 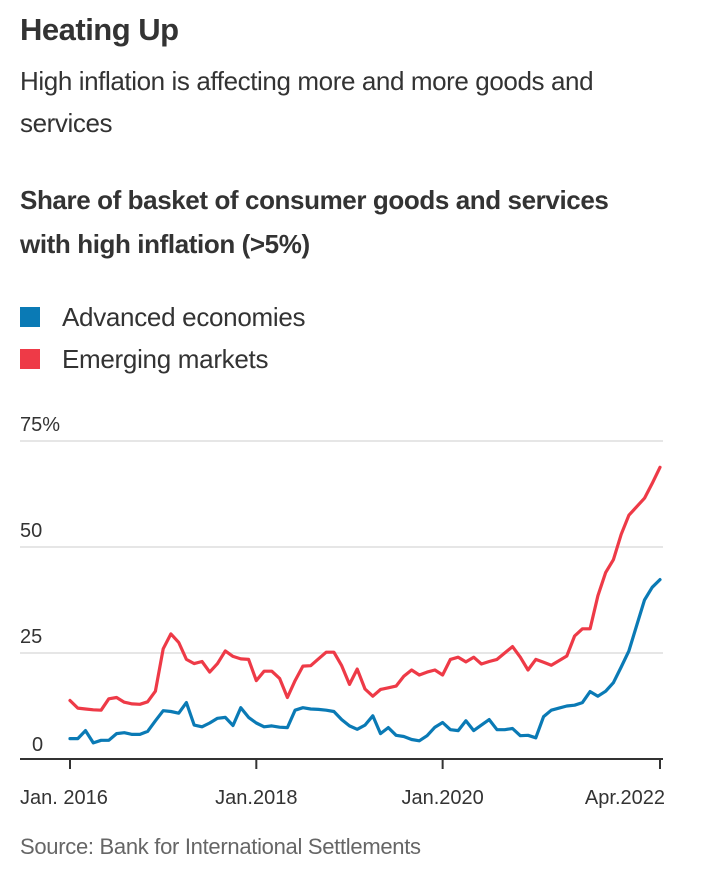 I want to click on x-tick-label-3: Apr.2022, so click(x=625, y=798).